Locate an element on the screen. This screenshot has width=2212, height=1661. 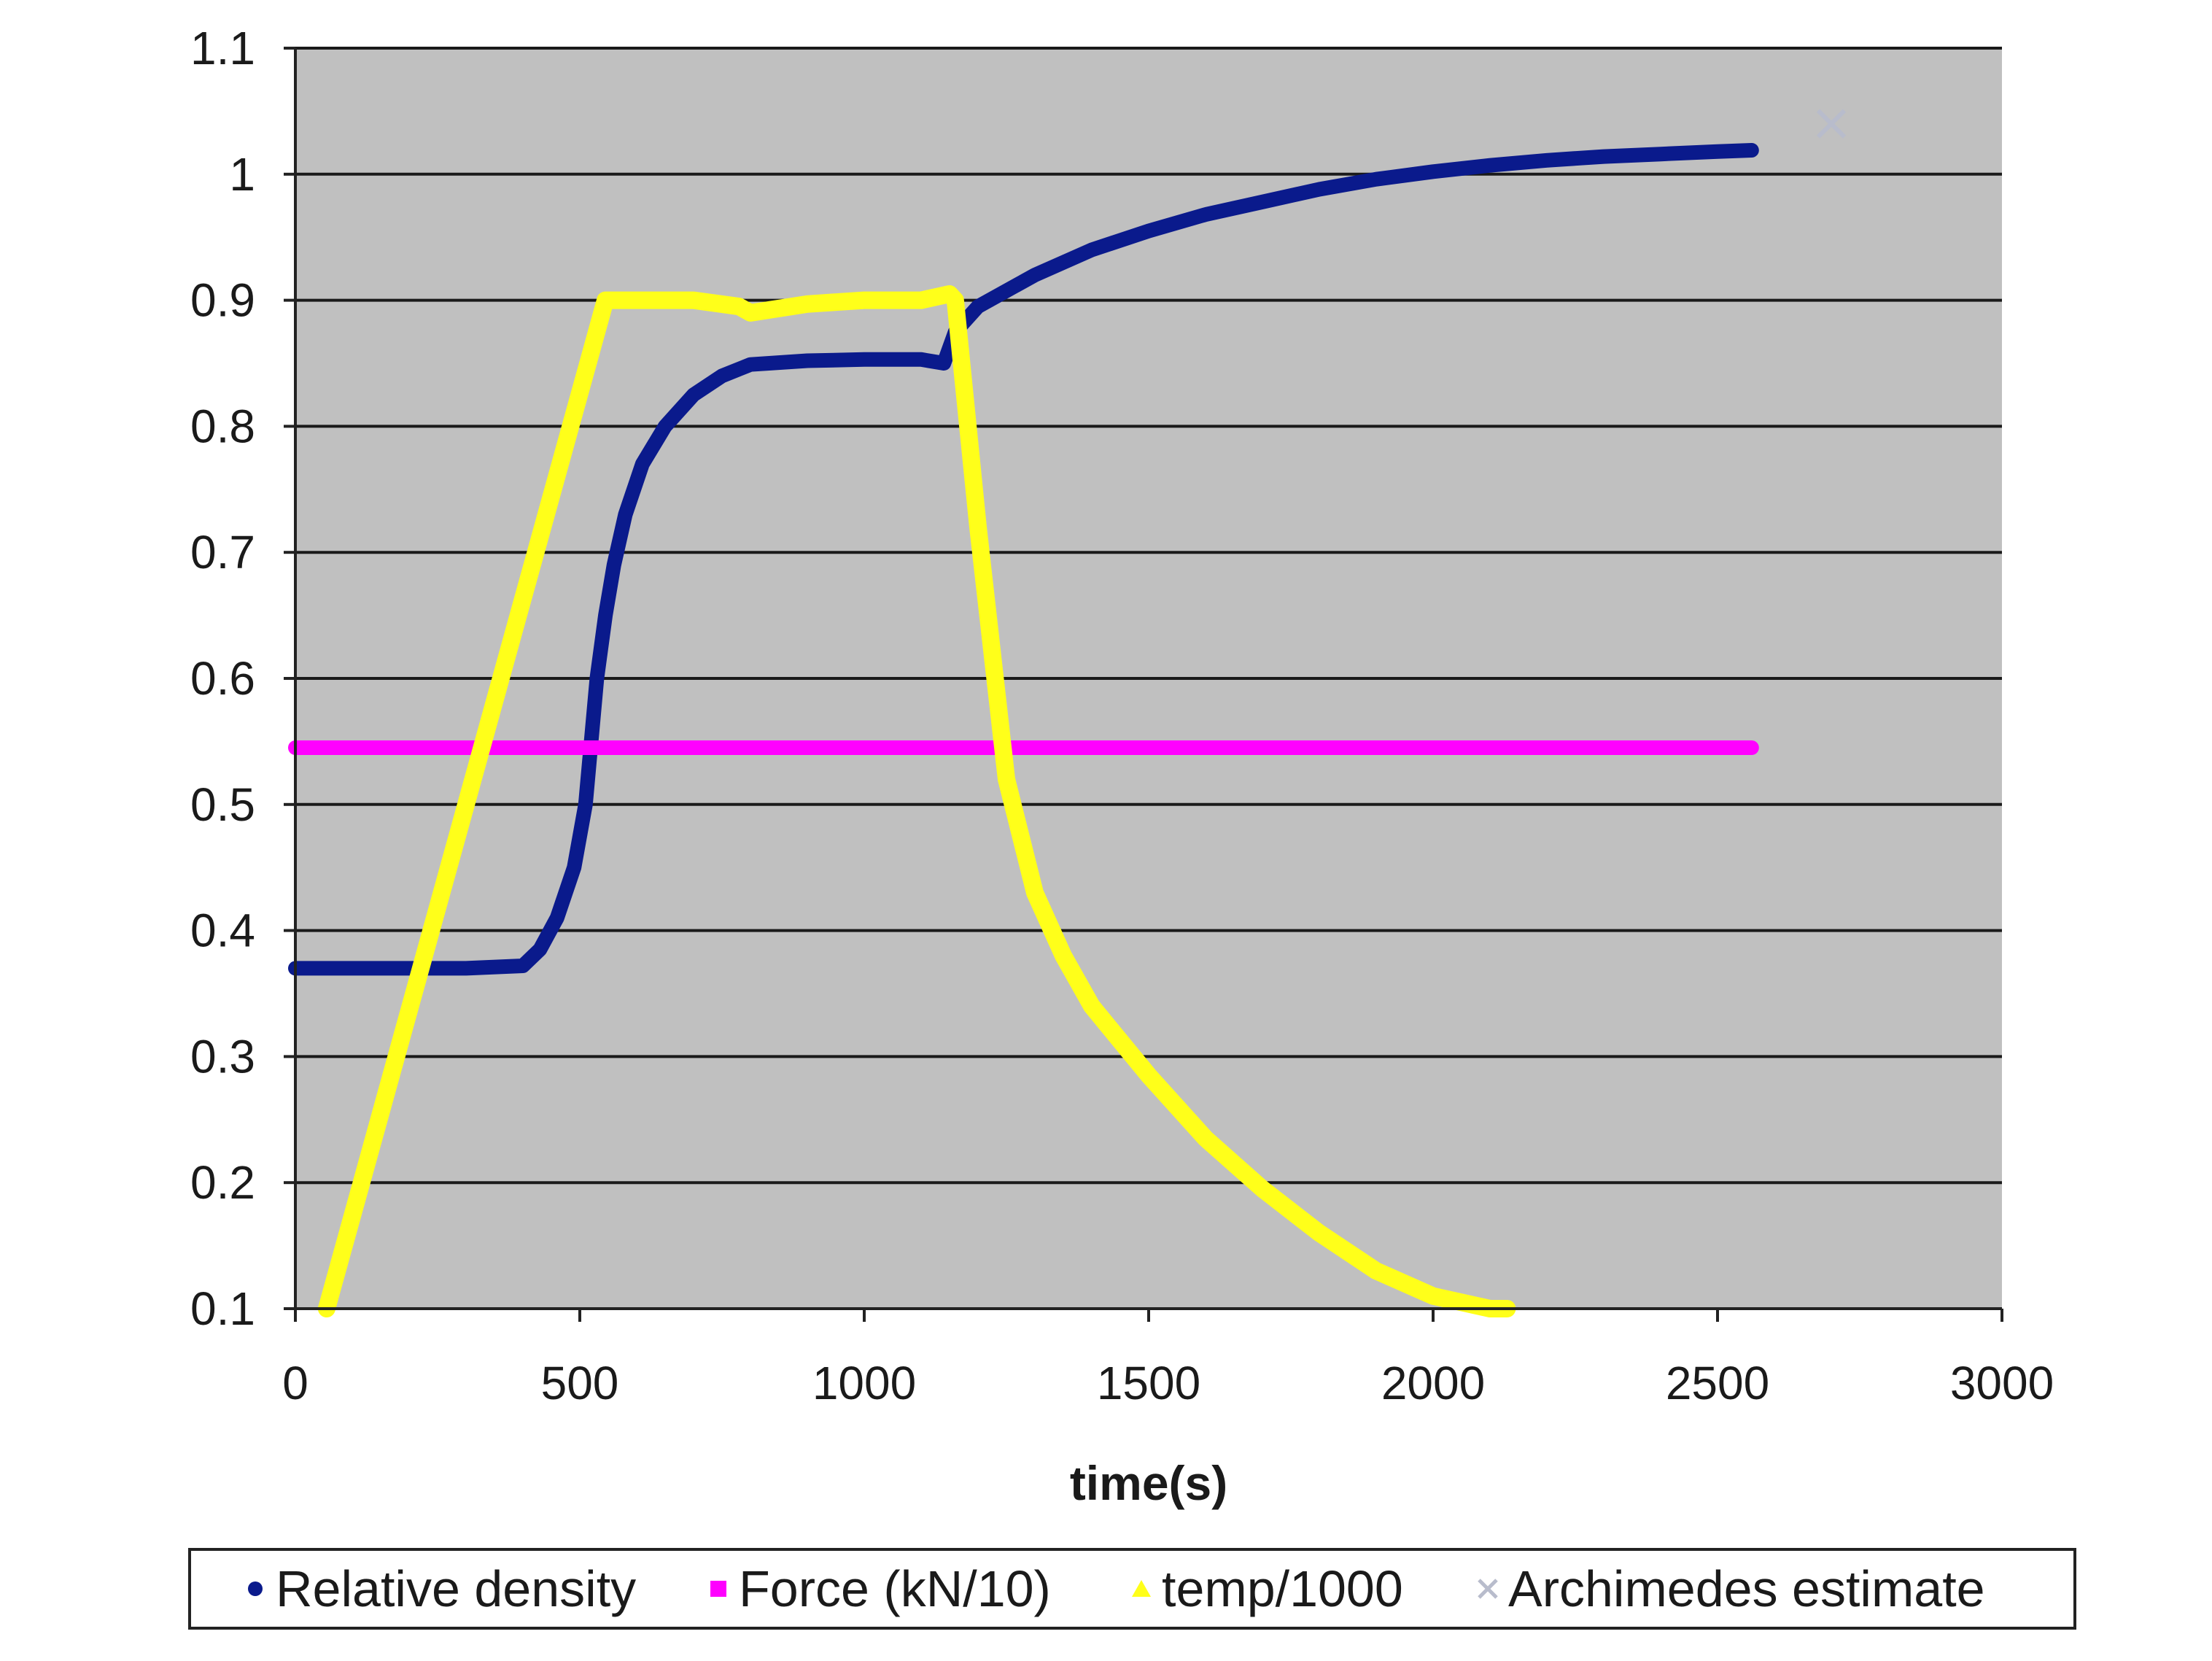
x-tick-label-2000: 2000 is located at coordinates (1433, 1383).